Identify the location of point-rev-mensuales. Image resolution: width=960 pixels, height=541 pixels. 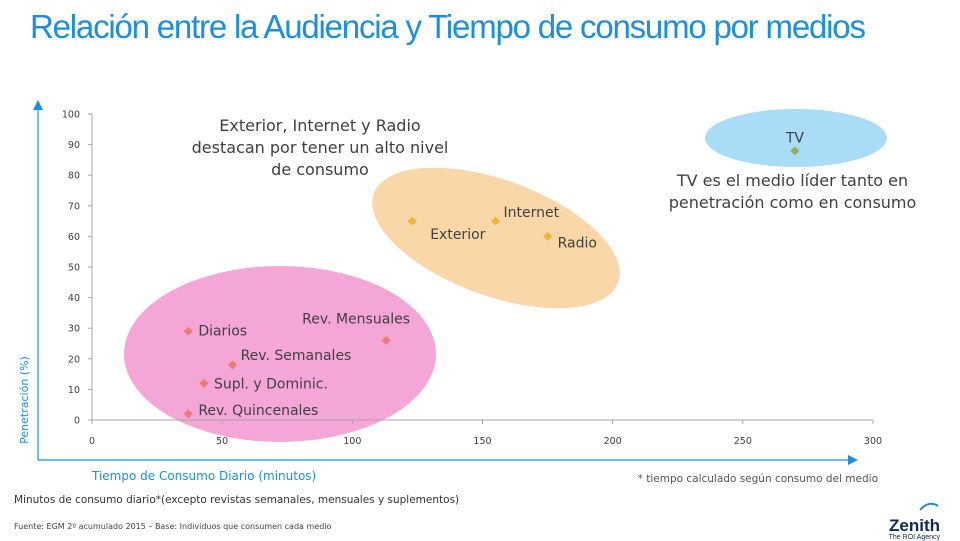
(386, 340).